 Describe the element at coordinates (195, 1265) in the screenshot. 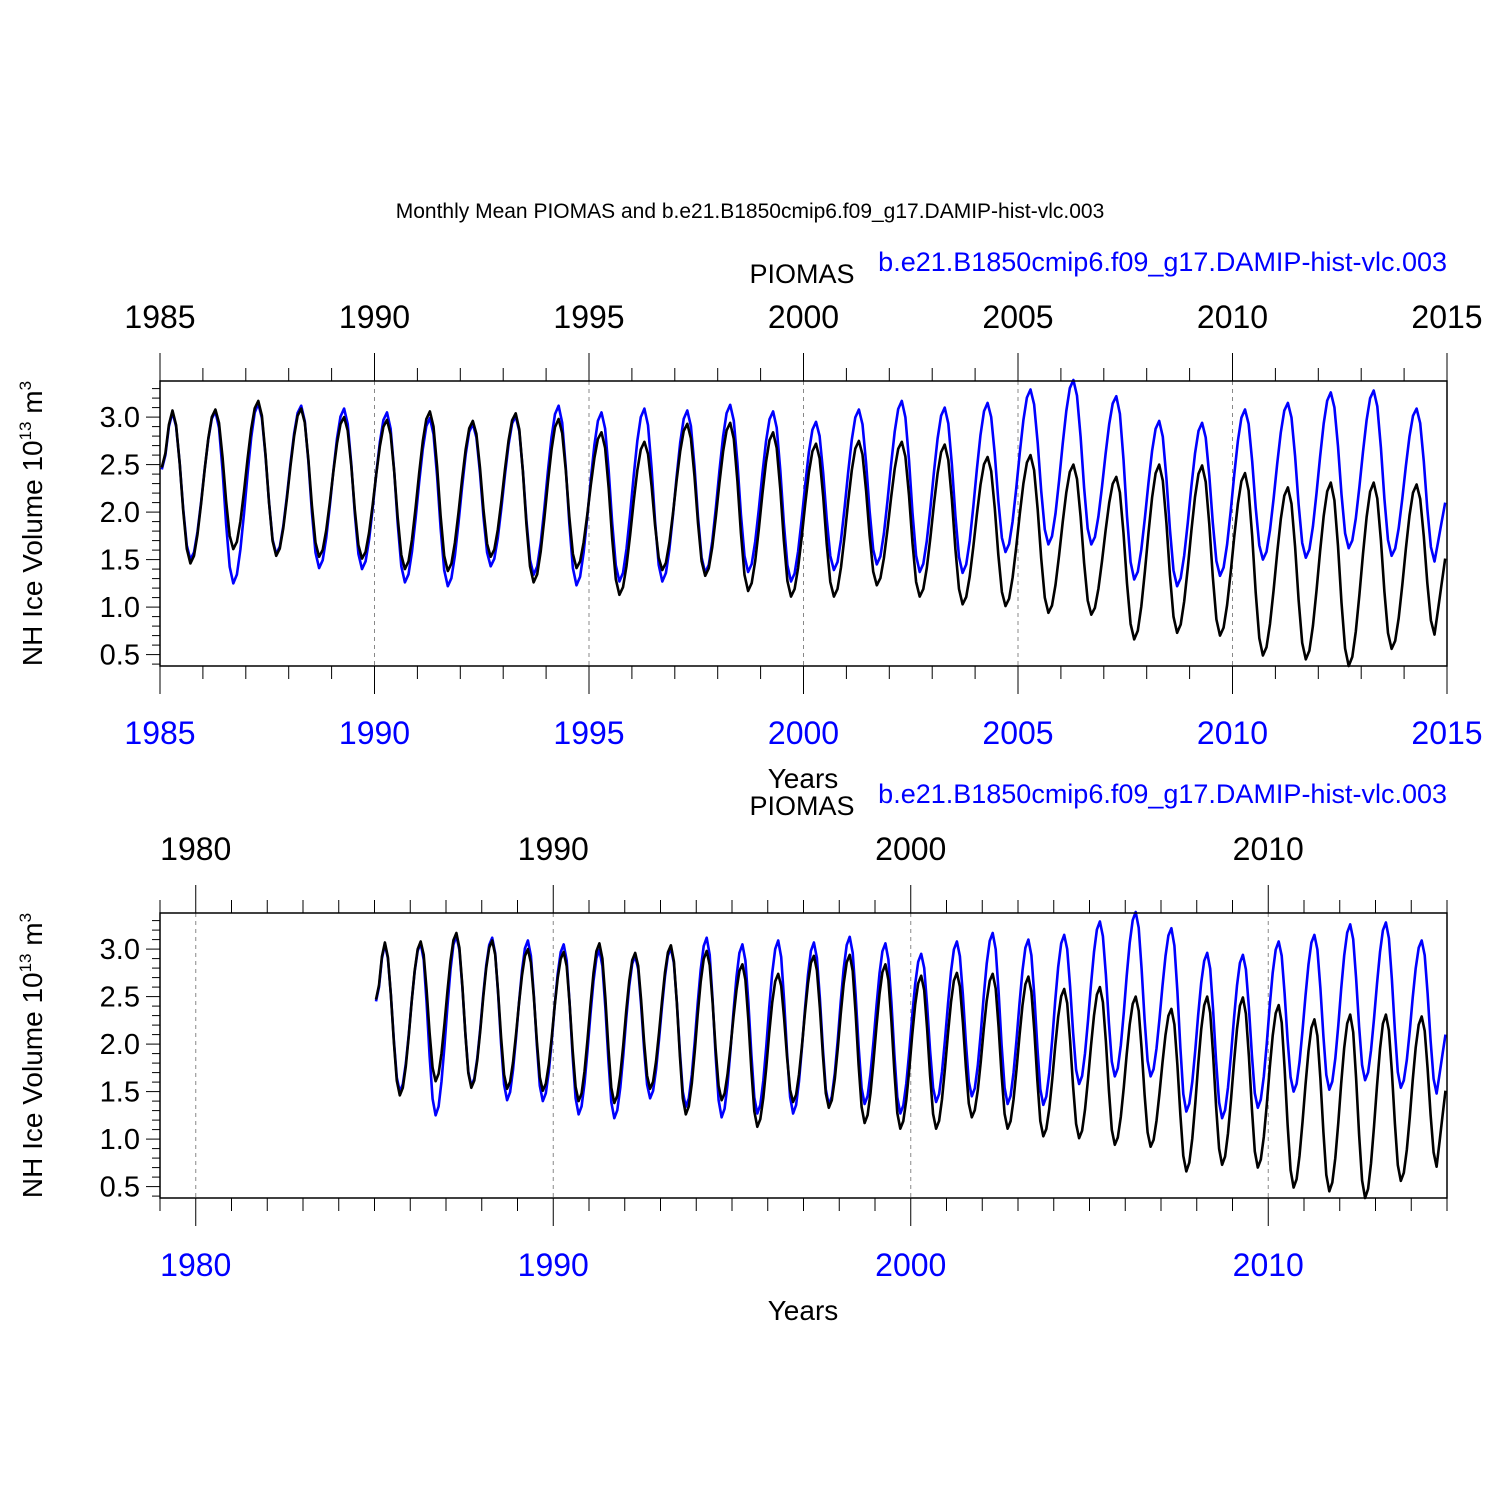

I see `x-tick-label-bottom: 1980` at that location.